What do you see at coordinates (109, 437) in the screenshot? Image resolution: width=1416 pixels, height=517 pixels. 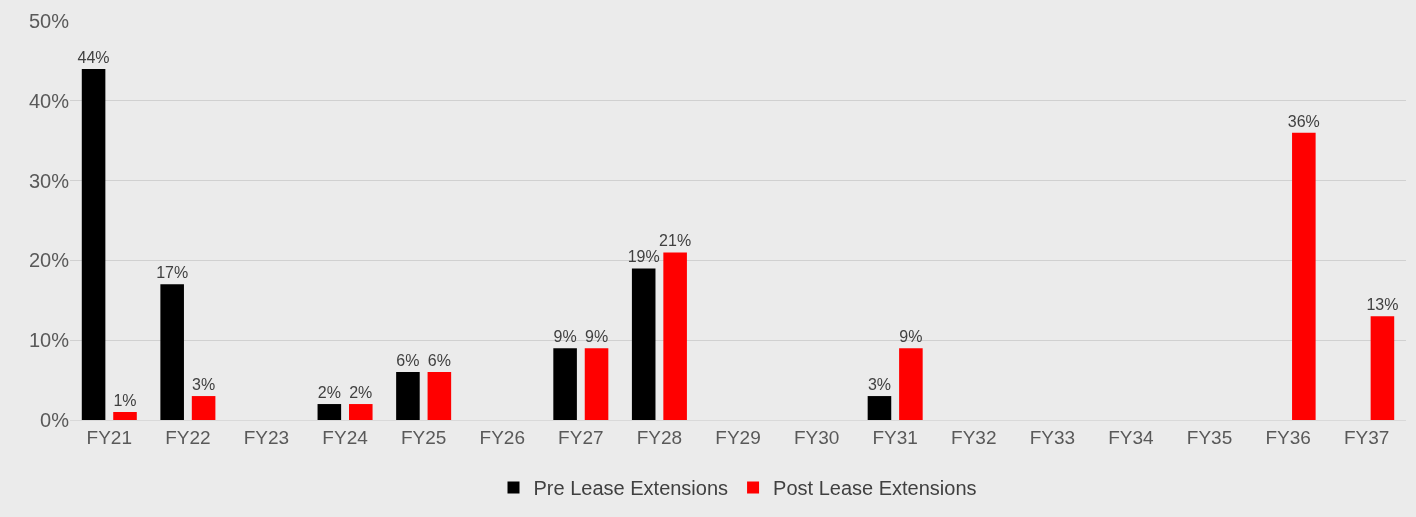 I see `x-tick-label: FY21` at bounding box center [109, 437].